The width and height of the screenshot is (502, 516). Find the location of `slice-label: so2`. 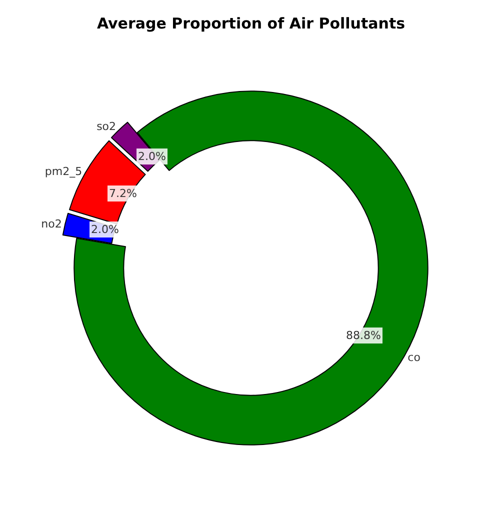

slice-label: so2 is located at coordinates (106, 126).